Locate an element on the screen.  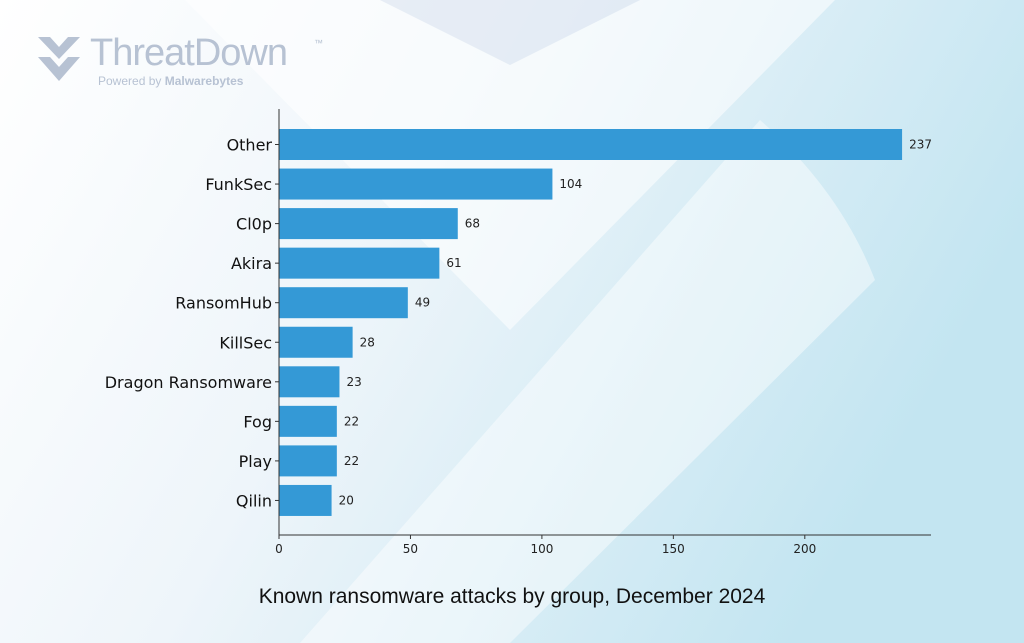
data-label: 23 is located at coordinates (353, 382).